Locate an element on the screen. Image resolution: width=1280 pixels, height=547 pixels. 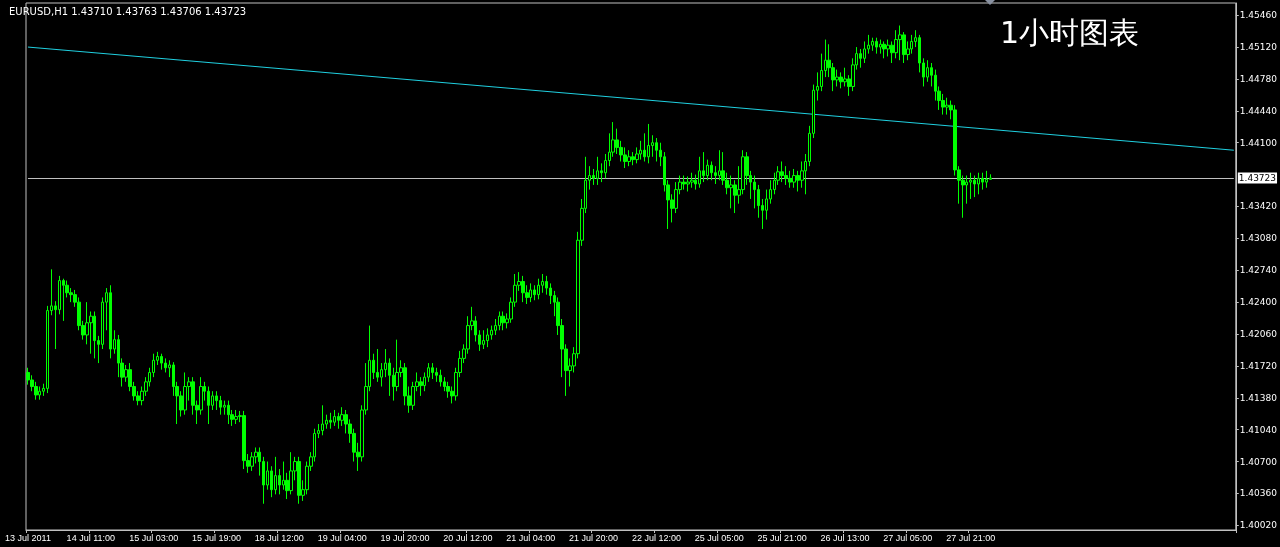
y-tick-label: 1.44100 is located at coordinates (1258, 142).